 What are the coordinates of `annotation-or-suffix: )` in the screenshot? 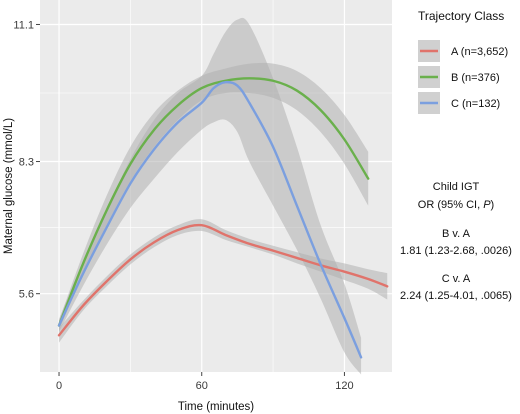 It's located at (493, 205).